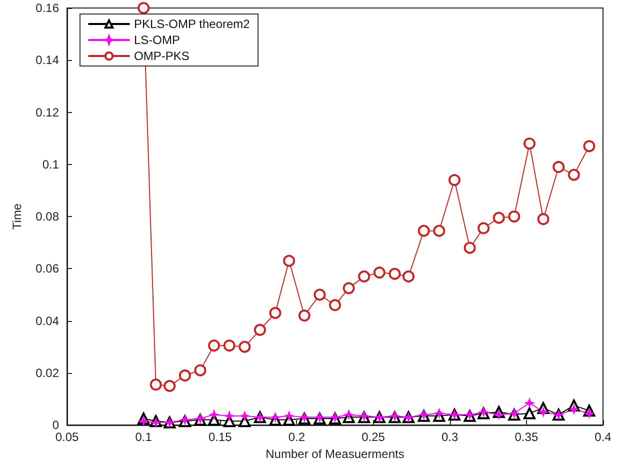  Describe the element at coordinates (48, 269) in the screenshot. I see `y-tick-label: 0.06` at that location.